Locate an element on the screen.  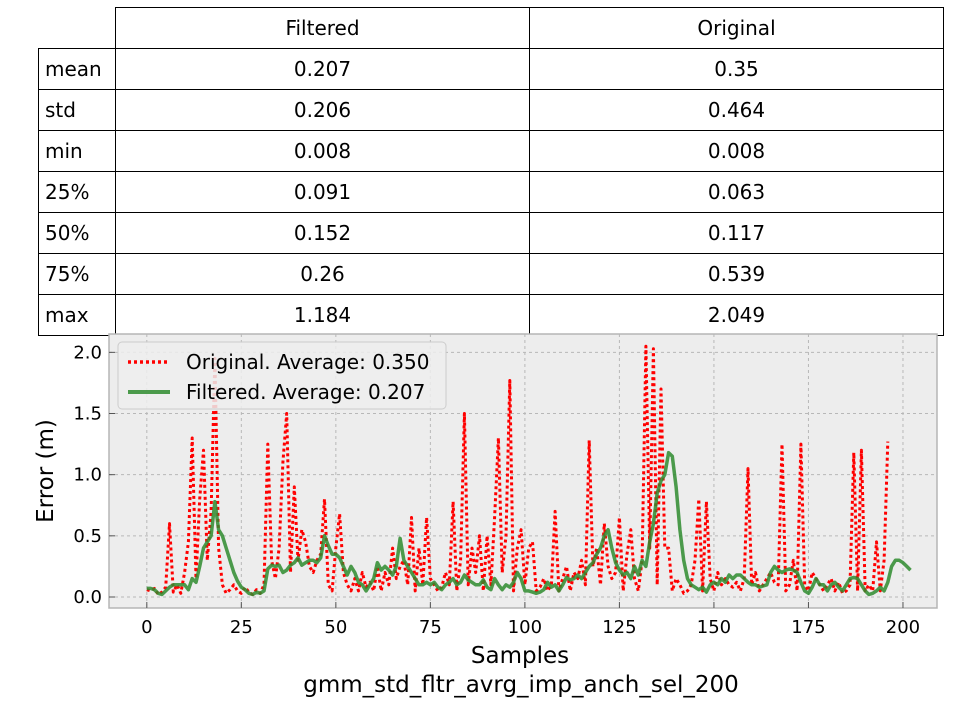
statistics-header-row: Filtered Original is located at coordinates (491, 28).